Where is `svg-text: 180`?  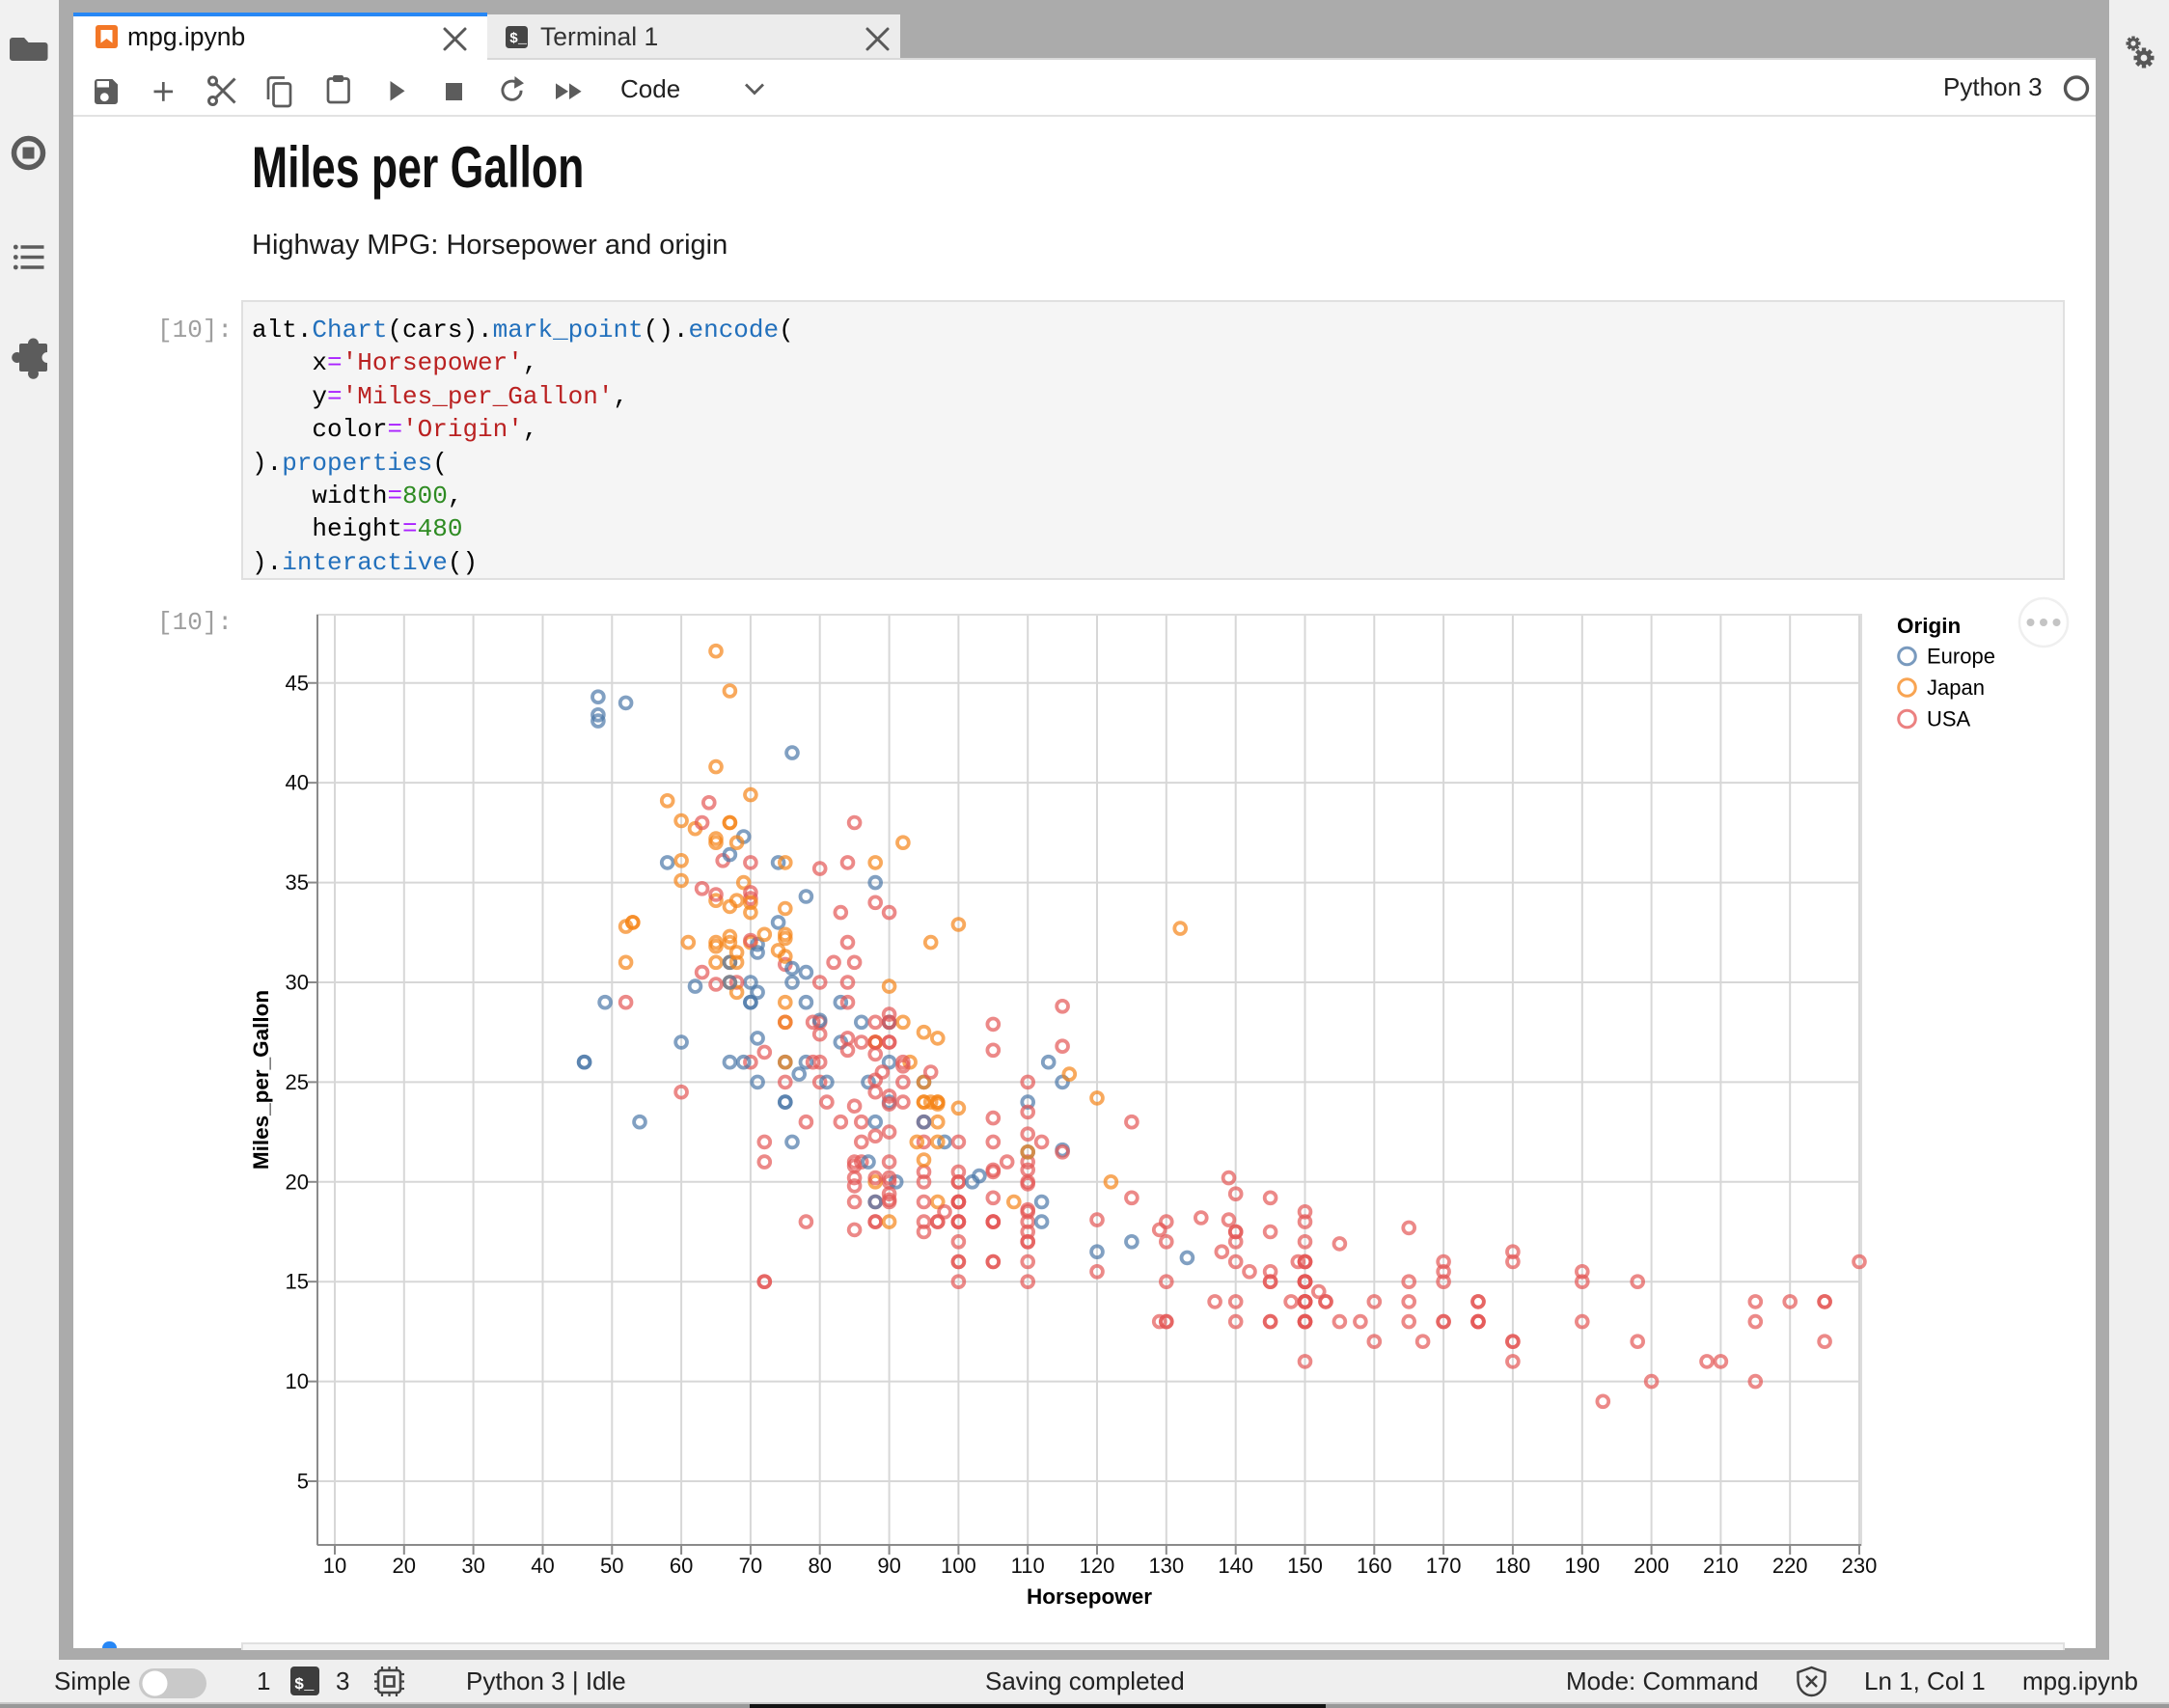 svg-text: 180 is located at coordinates (1513, 1566).